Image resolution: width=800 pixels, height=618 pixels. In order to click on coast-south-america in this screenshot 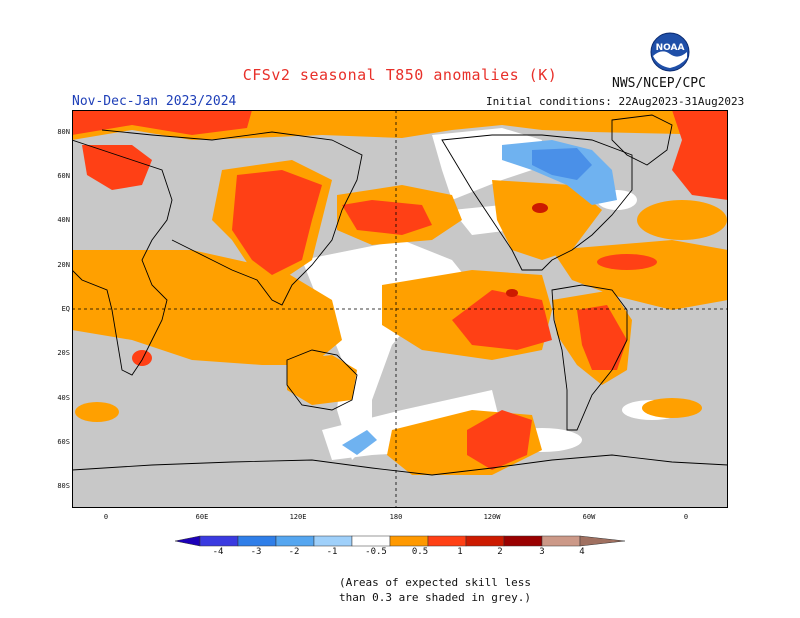, I will do `click(589, 357)`.